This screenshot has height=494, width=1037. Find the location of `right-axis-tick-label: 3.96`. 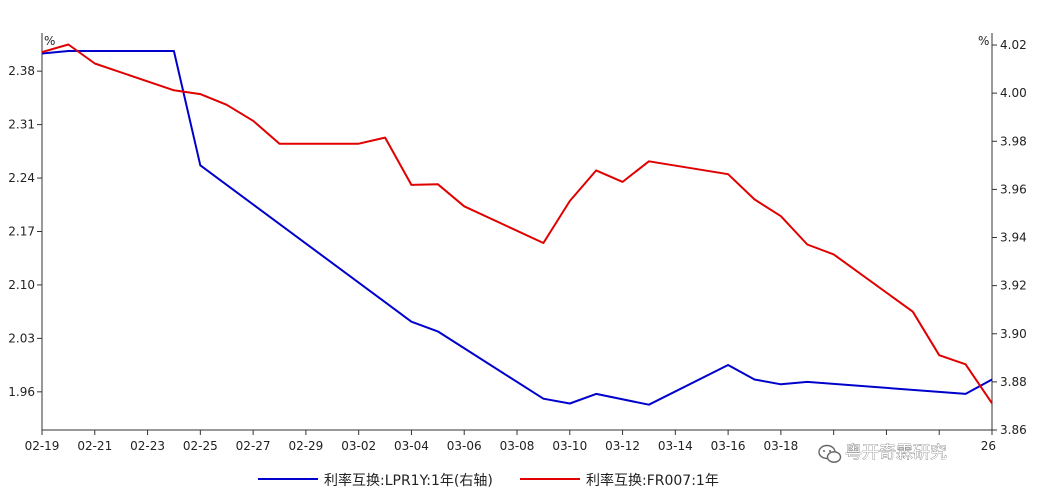

right-axis-tick-label: 3.96 is located at coordinates (1013, 189).